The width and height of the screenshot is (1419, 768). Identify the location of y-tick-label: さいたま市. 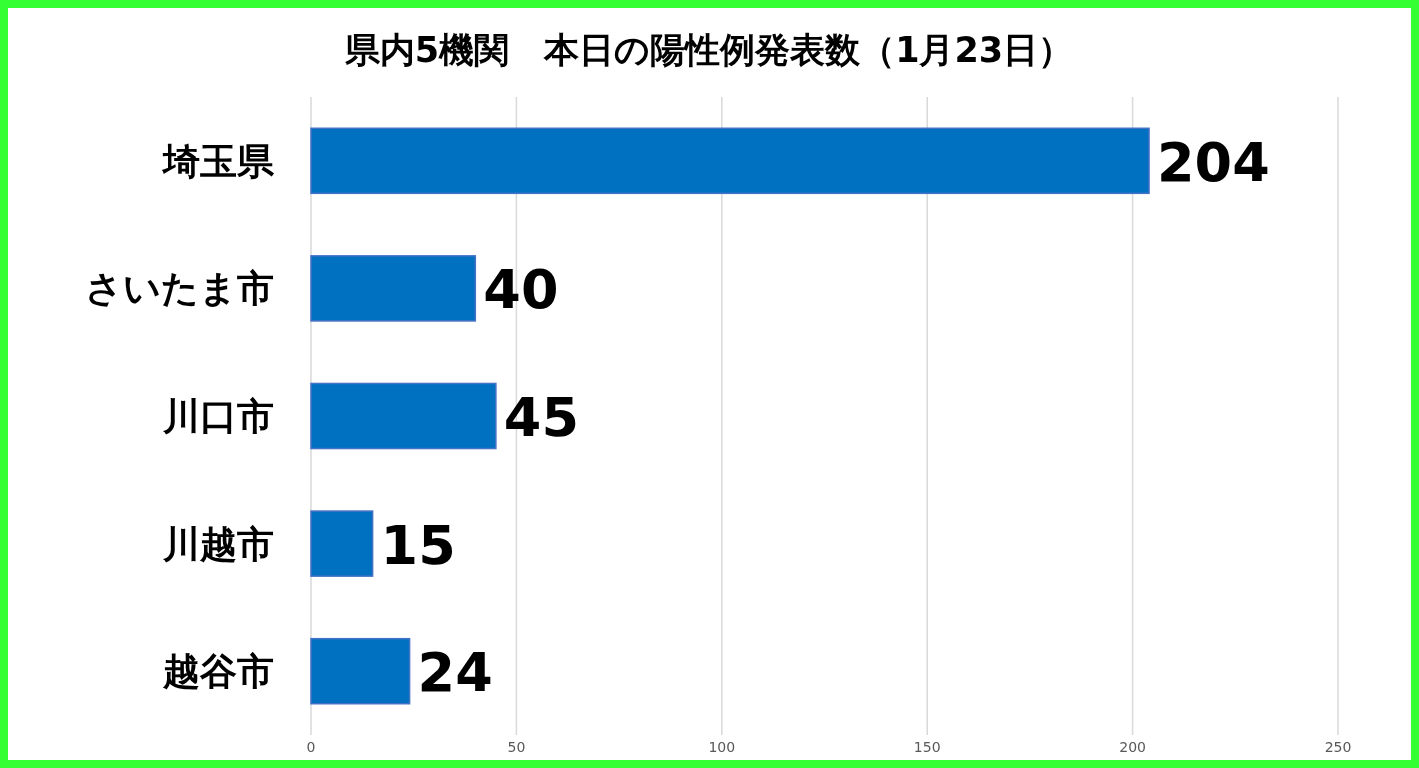
(179, 289).